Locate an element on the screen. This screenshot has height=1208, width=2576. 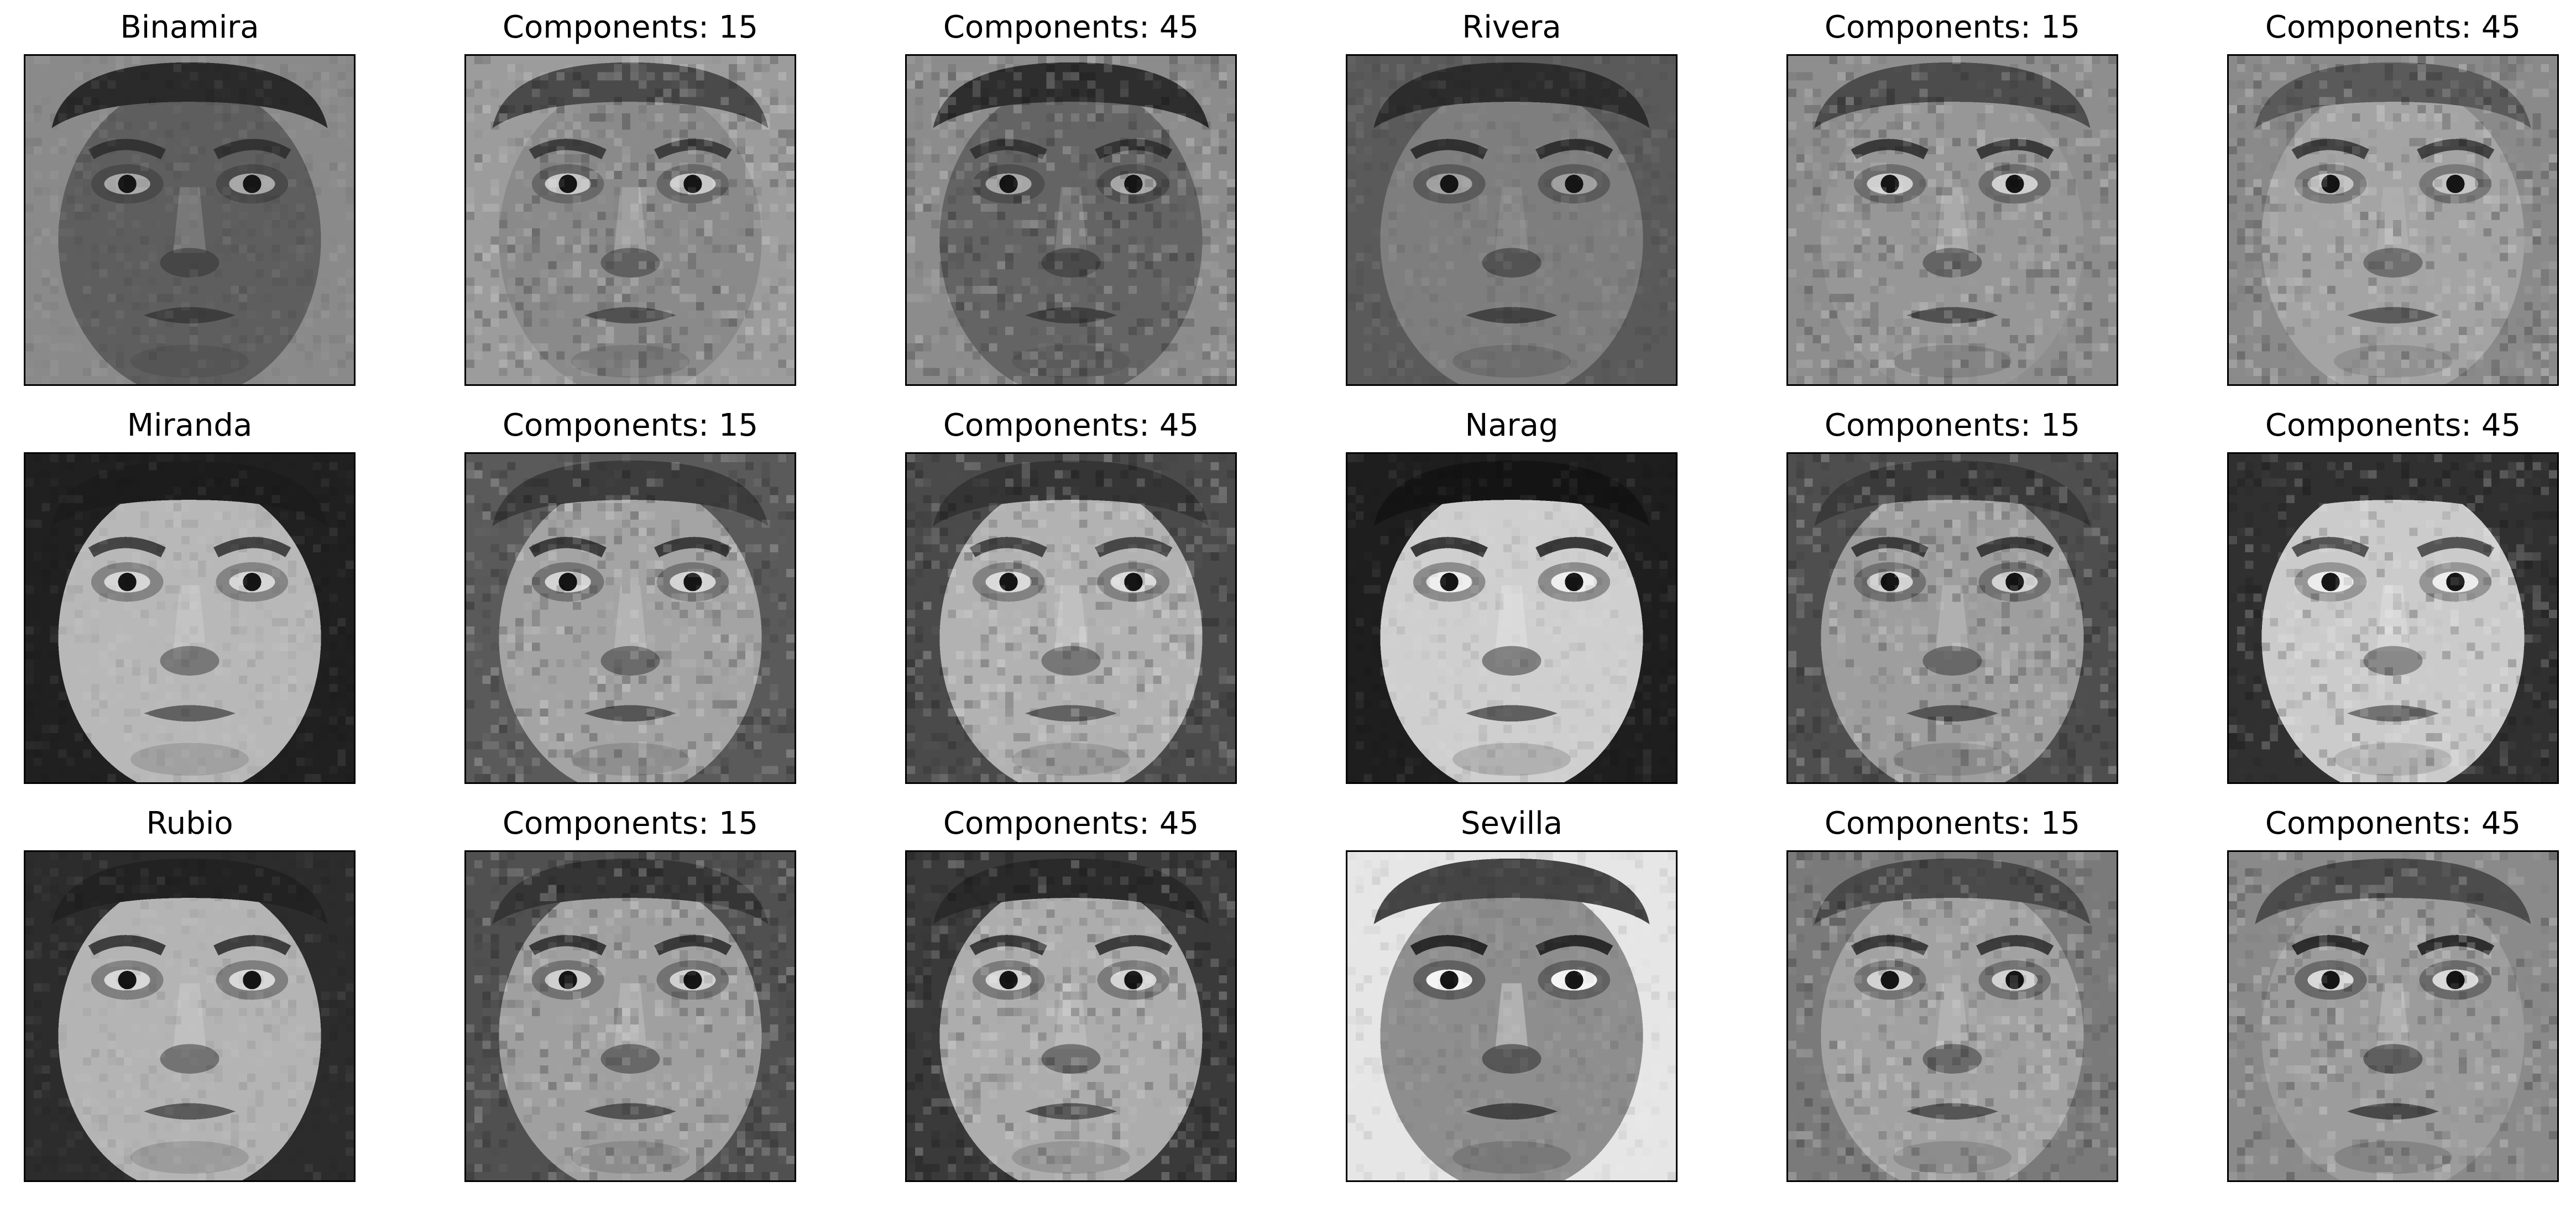
panel-title: Rubio is located at coordinates (189, 823).